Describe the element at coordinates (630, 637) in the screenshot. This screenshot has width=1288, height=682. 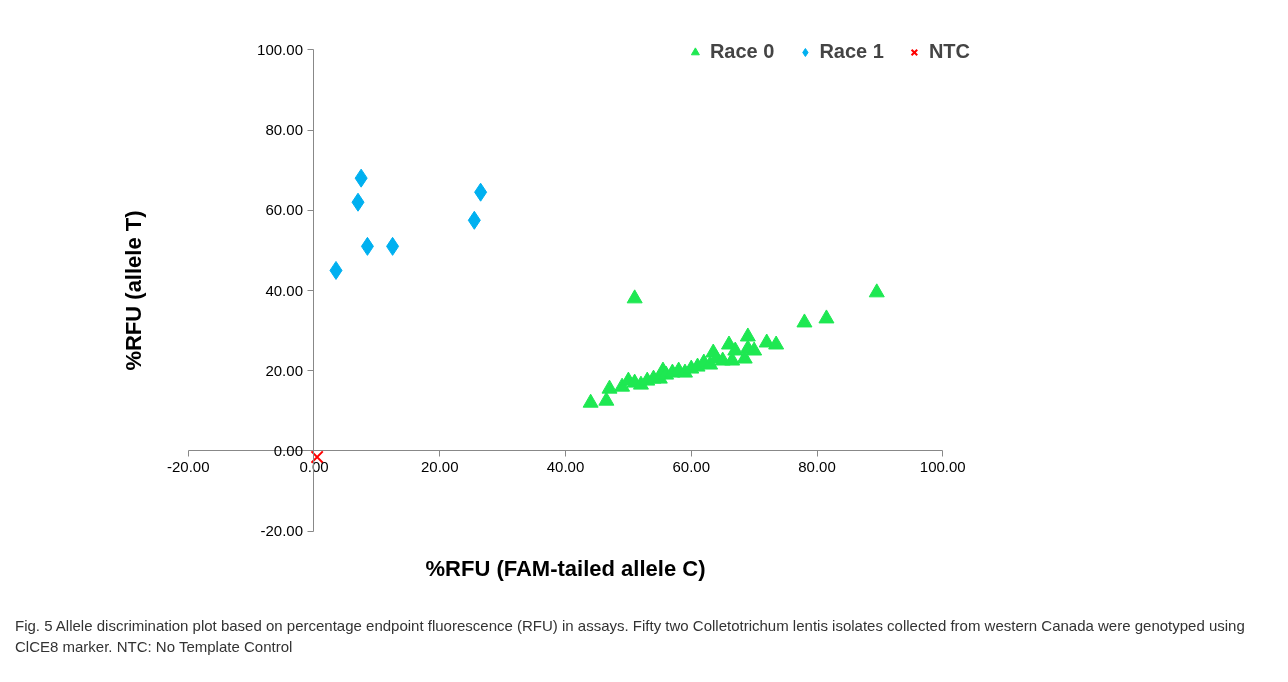
I see `caption: Fig. 5 Allele discrimination plot based on percentage endpoint fluorescence (RFU) in assays. Fifty two Colletotrichum lentis isolates collected from western Canada were genotyped using ClCE8 marker. NTC: No Template Control` at that location.